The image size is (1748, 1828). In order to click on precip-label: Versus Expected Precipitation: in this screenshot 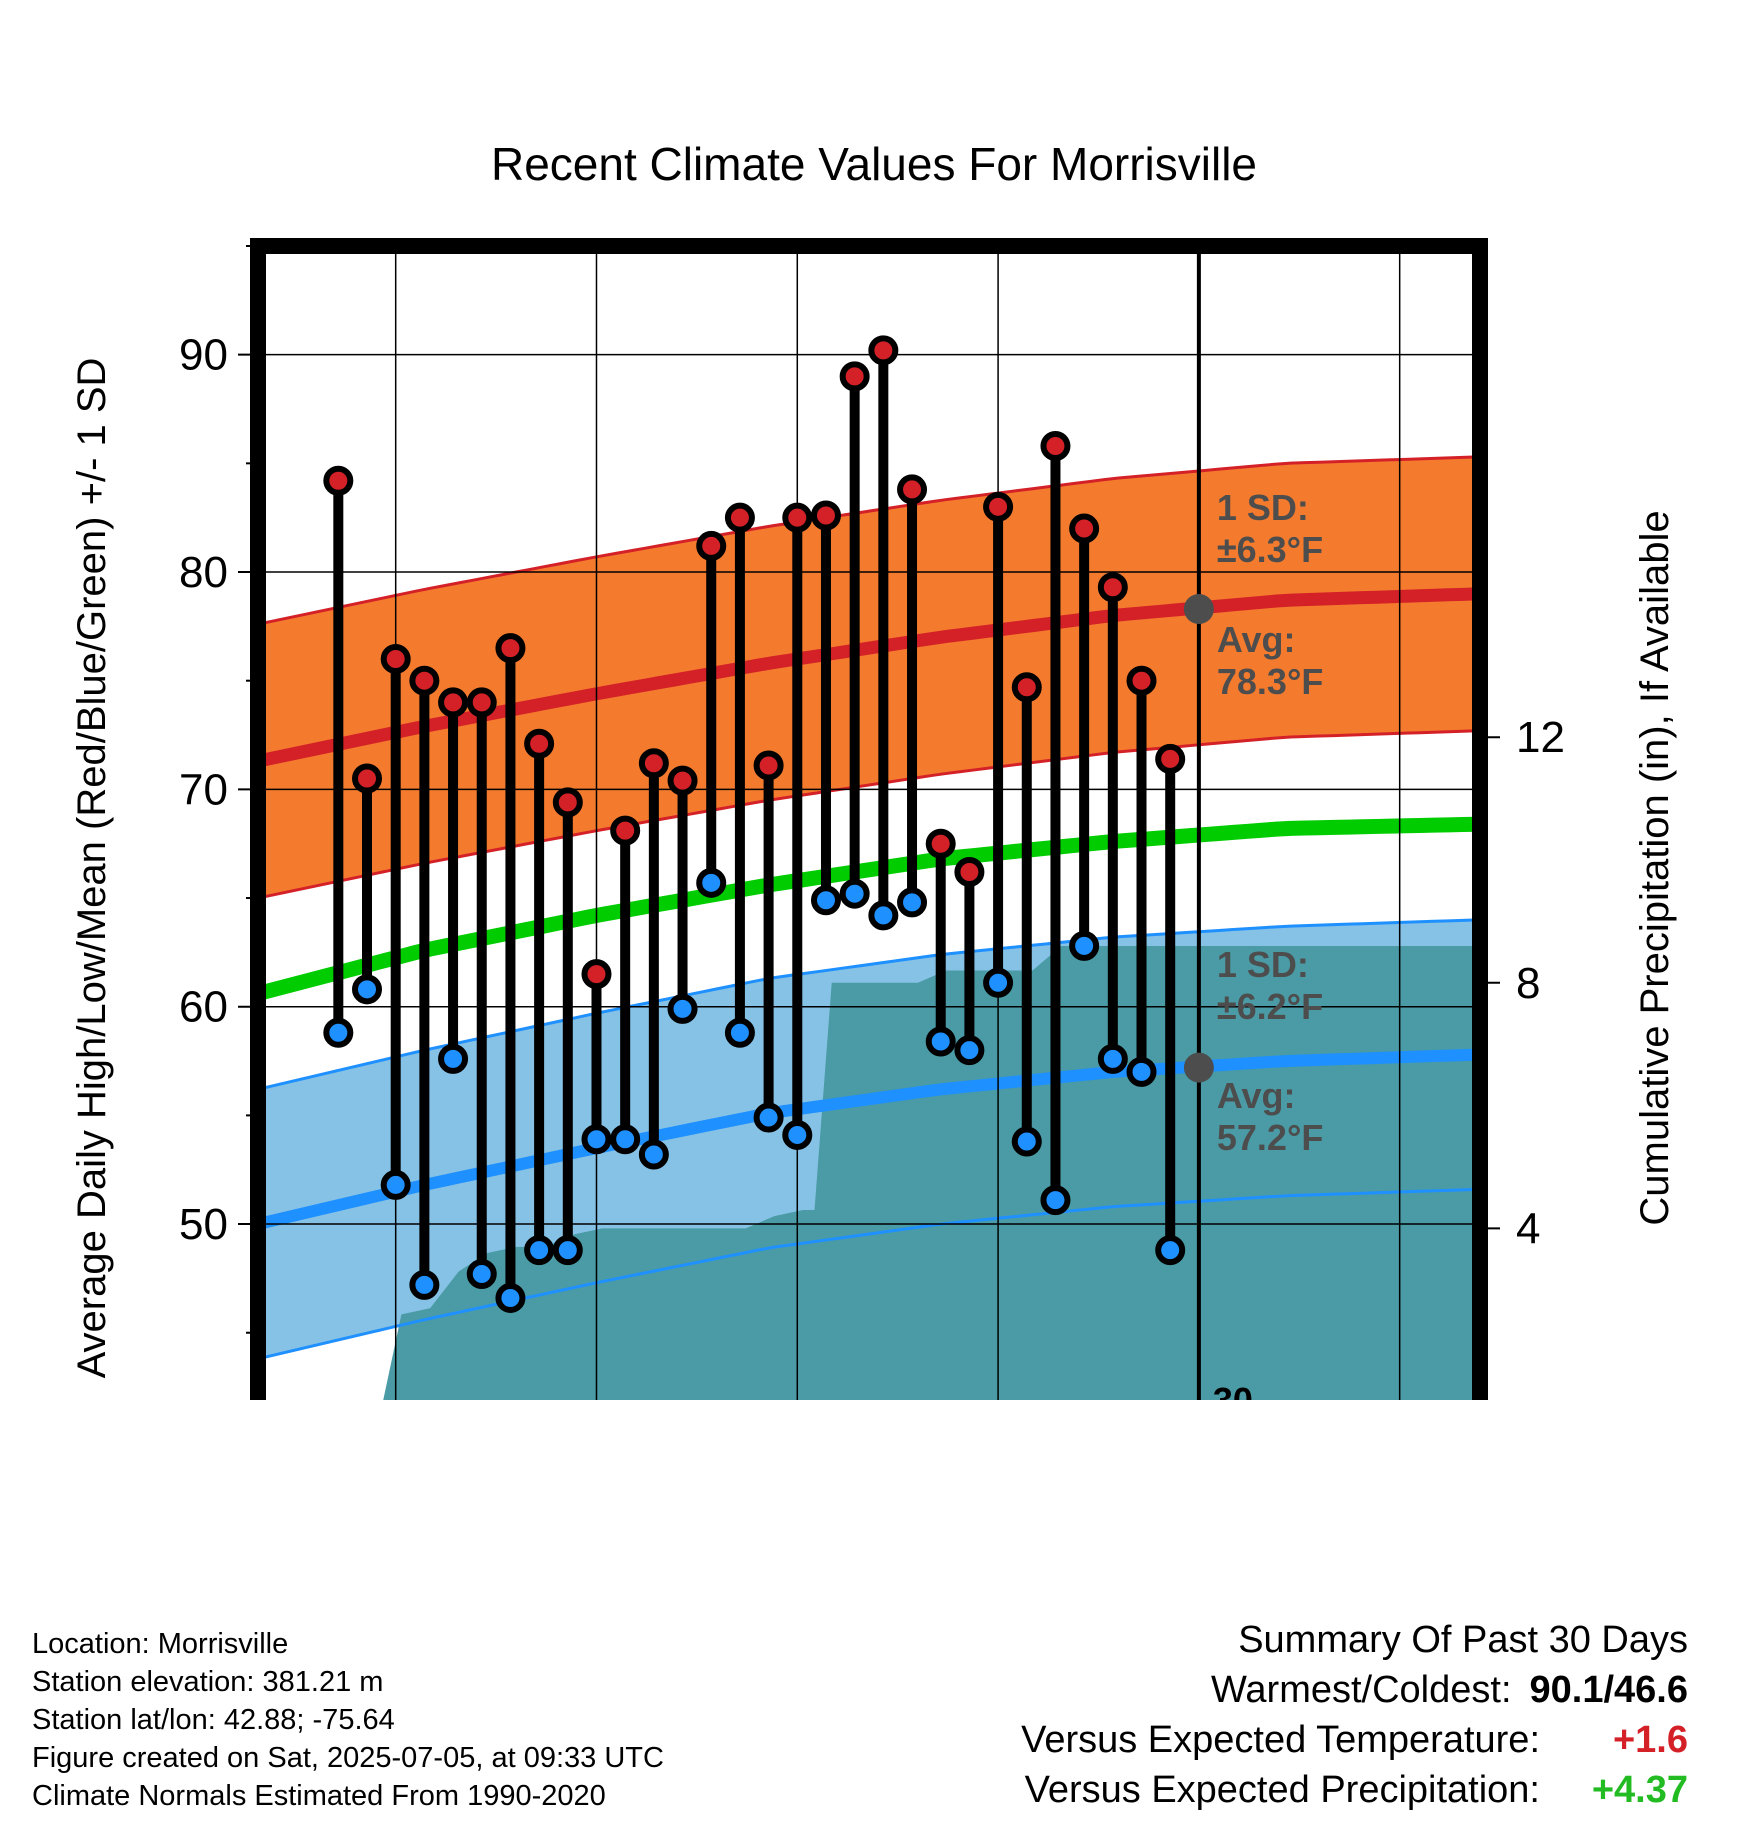, I will do `click(1282, 1790)`.